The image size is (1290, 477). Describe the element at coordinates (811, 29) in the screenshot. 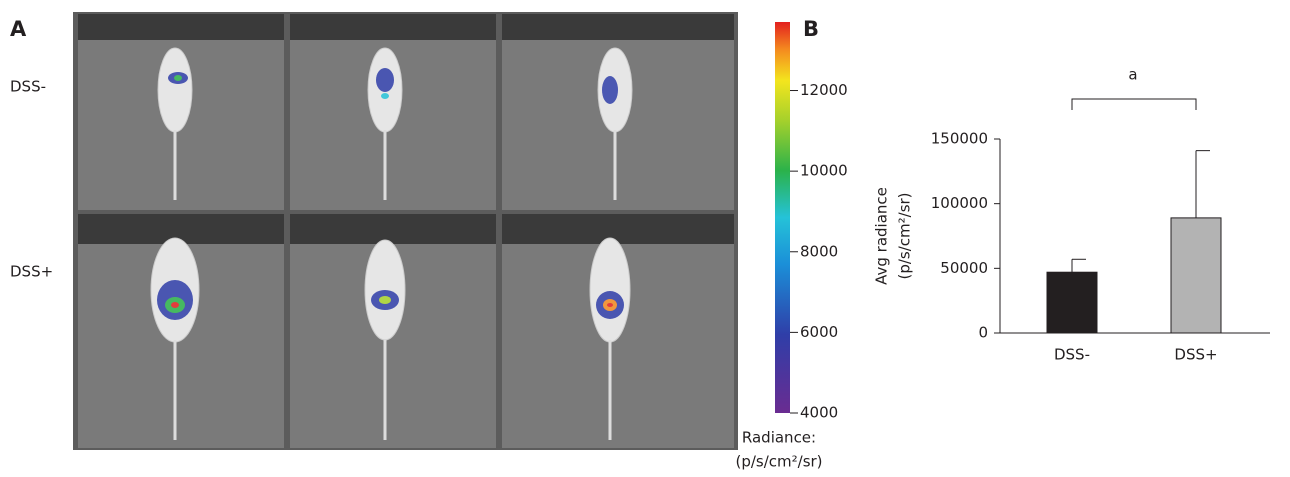

I see `panel-label: B` at that location.